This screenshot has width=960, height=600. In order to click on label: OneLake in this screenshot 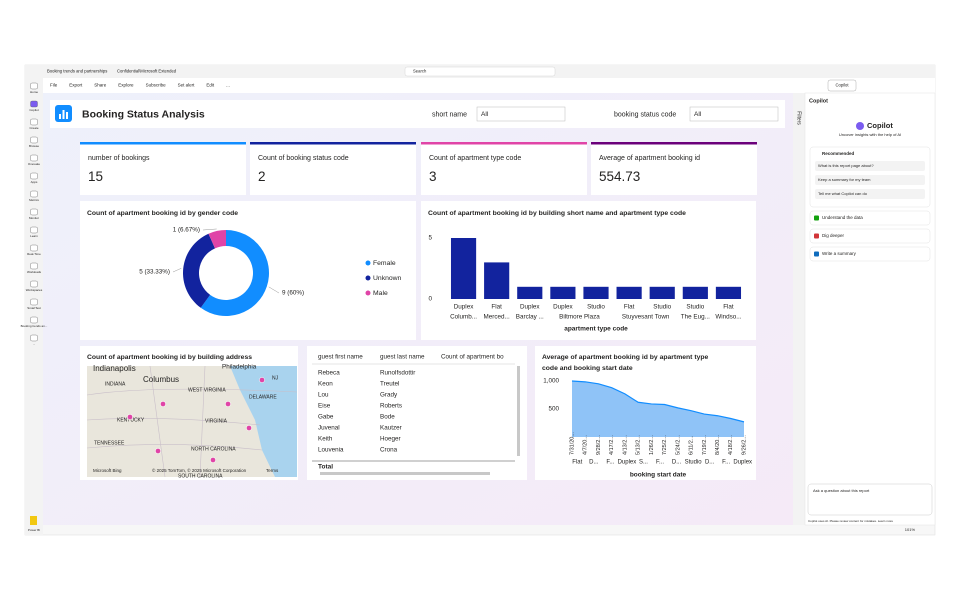, I will do `click(34, 164)`.